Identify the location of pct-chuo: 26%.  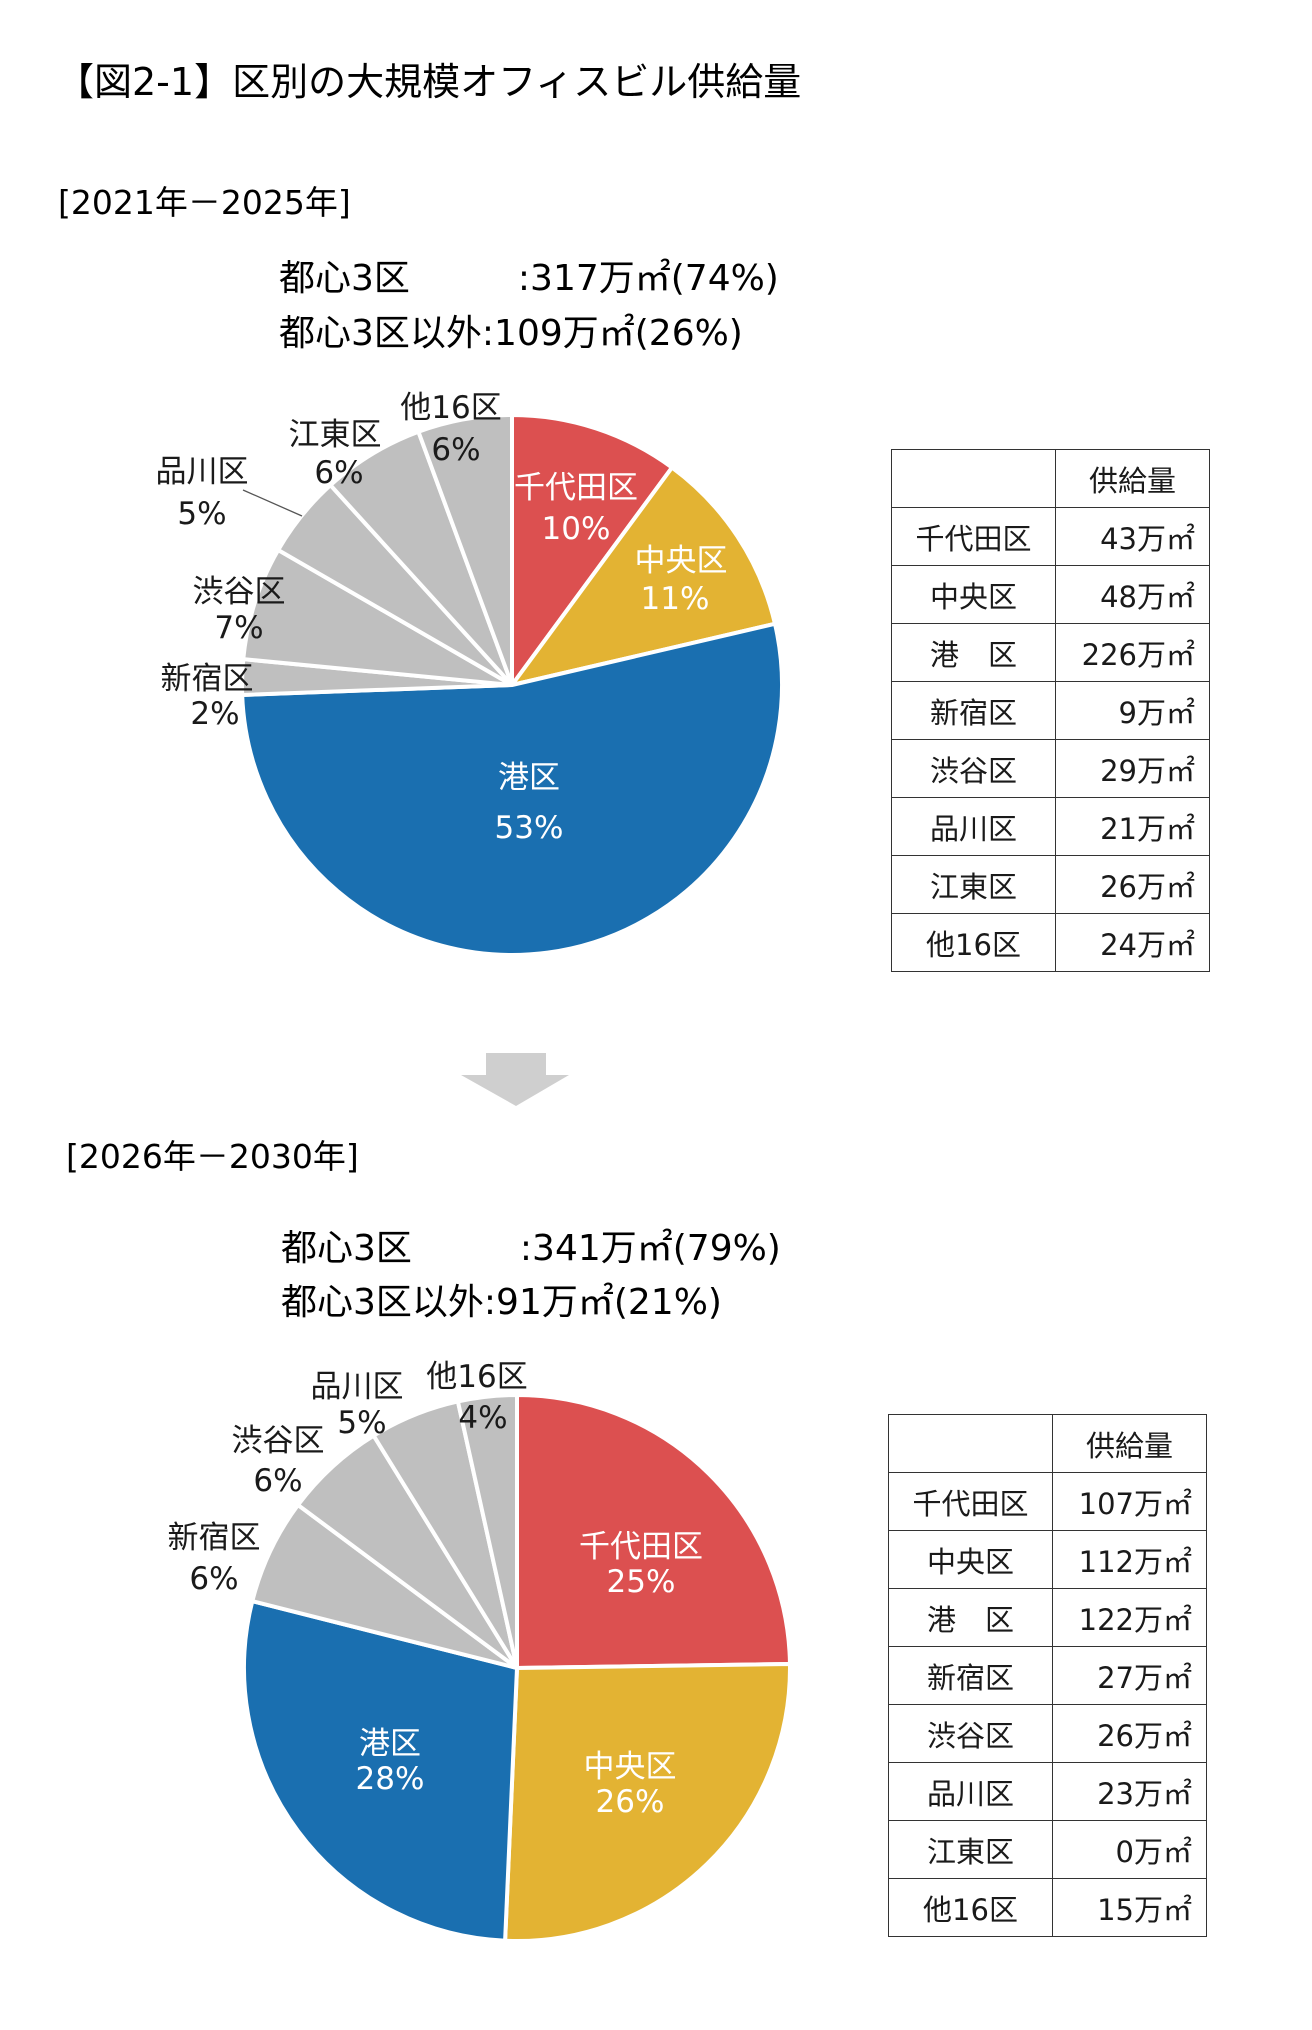
(630, 1802).